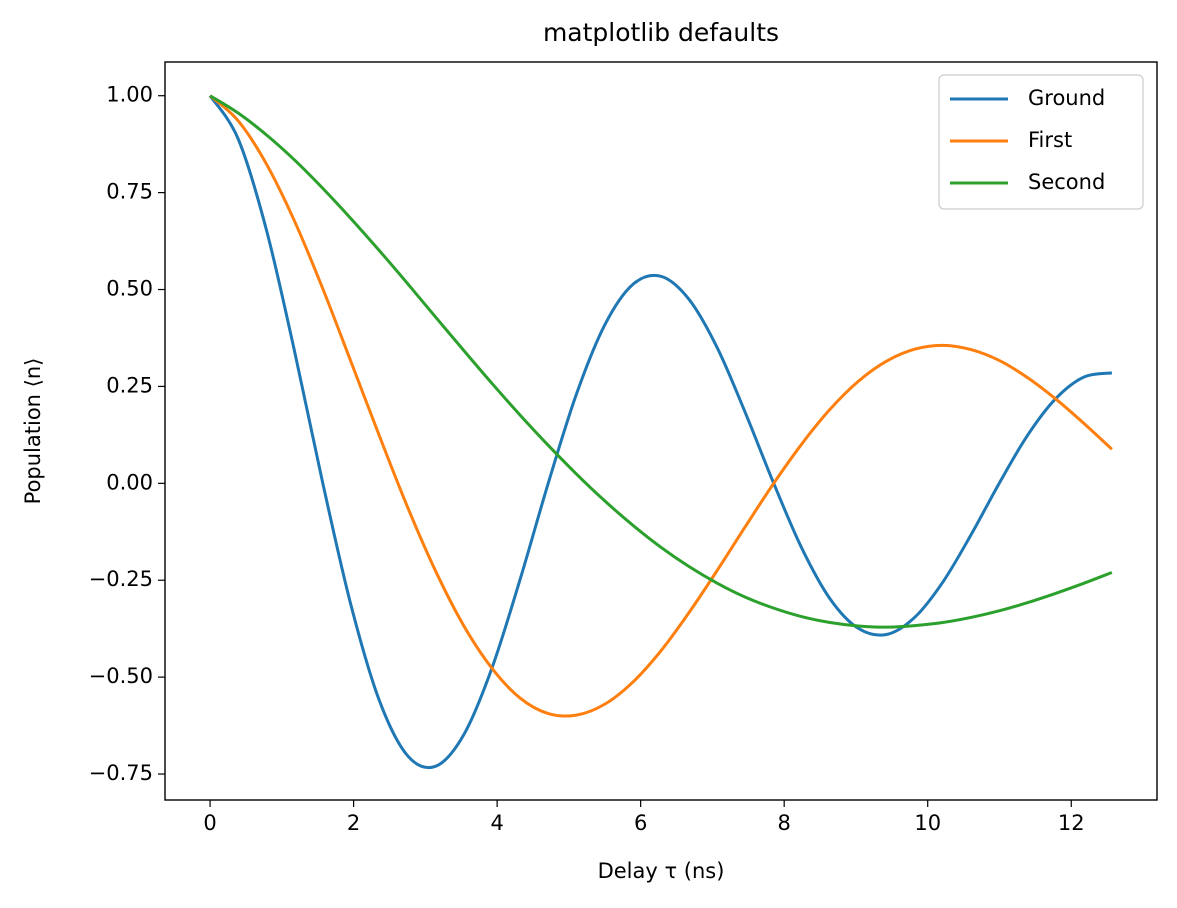  I want to click on y-tick-label: 0.00, so click(129, 482).